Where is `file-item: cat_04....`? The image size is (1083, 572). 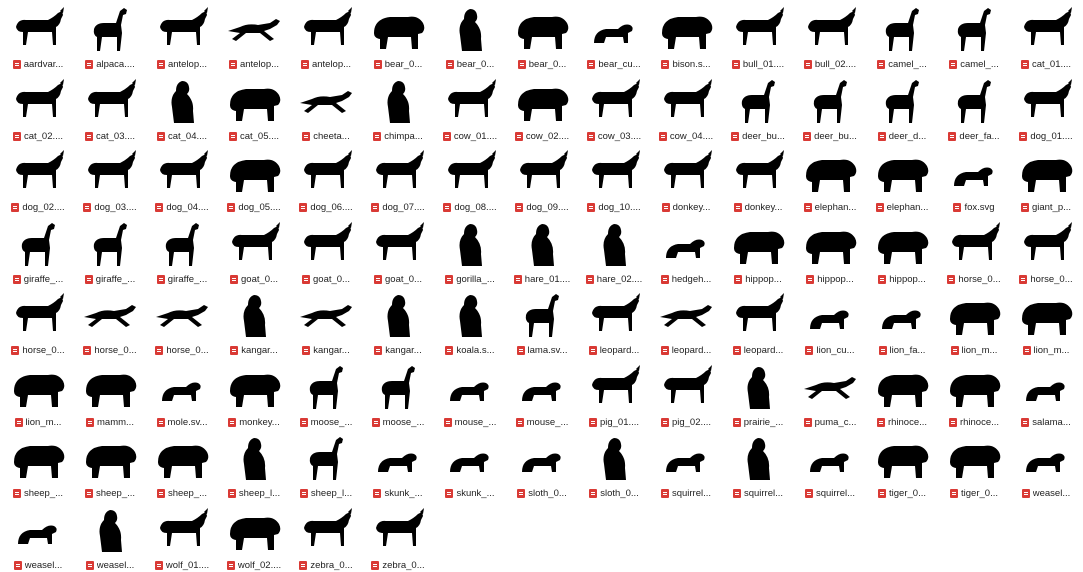 file-item: cat_04.... is located at coordinates (182, 108).